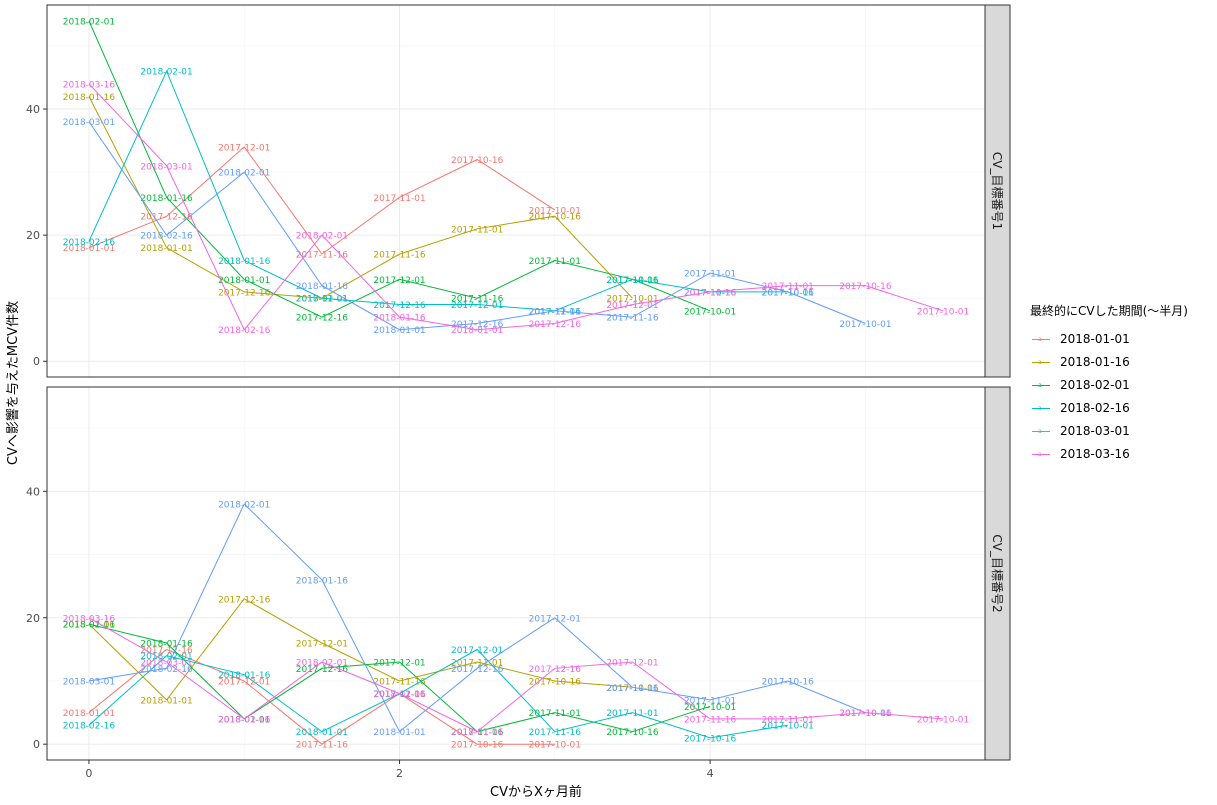  Describe the element at coordinates (710, 773) in the screenshot. I see `x-tick-label: 4` at that location.